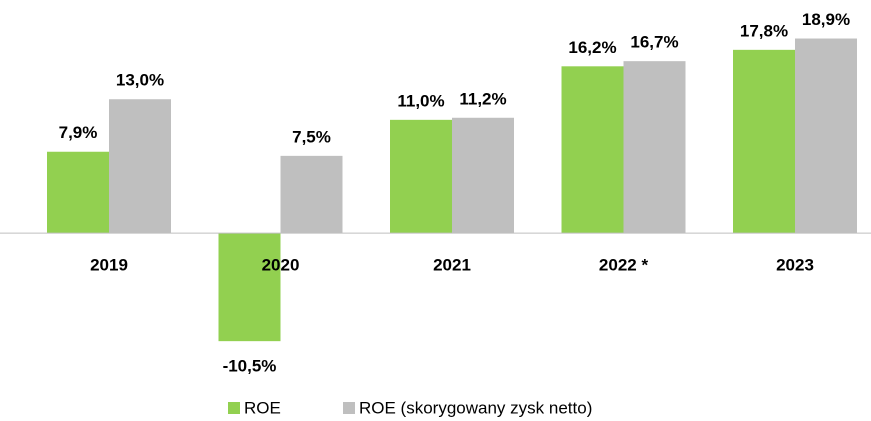  Describe the element at coordinates (109, 264) in the screenshot. I see `x-tick-label: 2019` at that location.